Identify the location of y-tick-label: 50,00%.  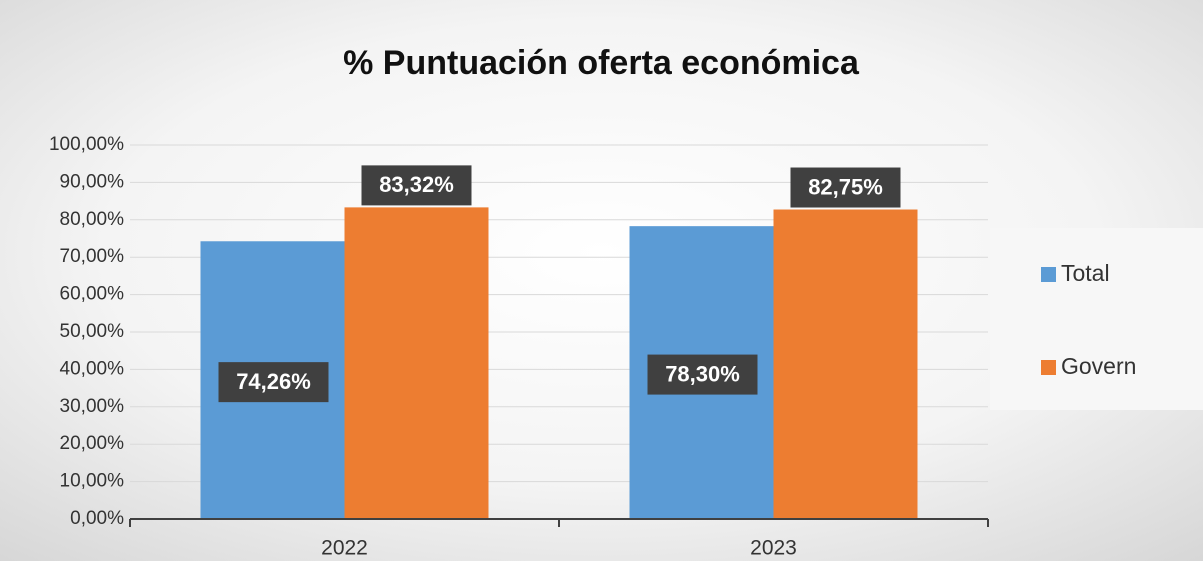
(92, 331).